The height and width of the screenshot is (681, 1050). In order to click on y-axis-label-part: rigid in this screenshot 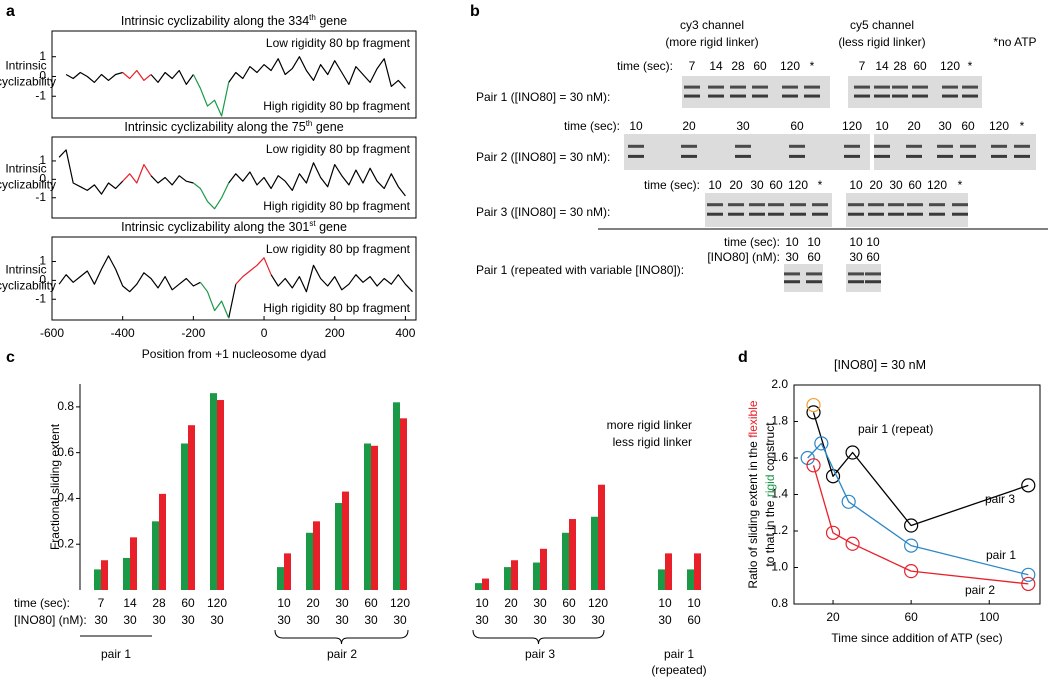, I will do `click(770, 485)`.